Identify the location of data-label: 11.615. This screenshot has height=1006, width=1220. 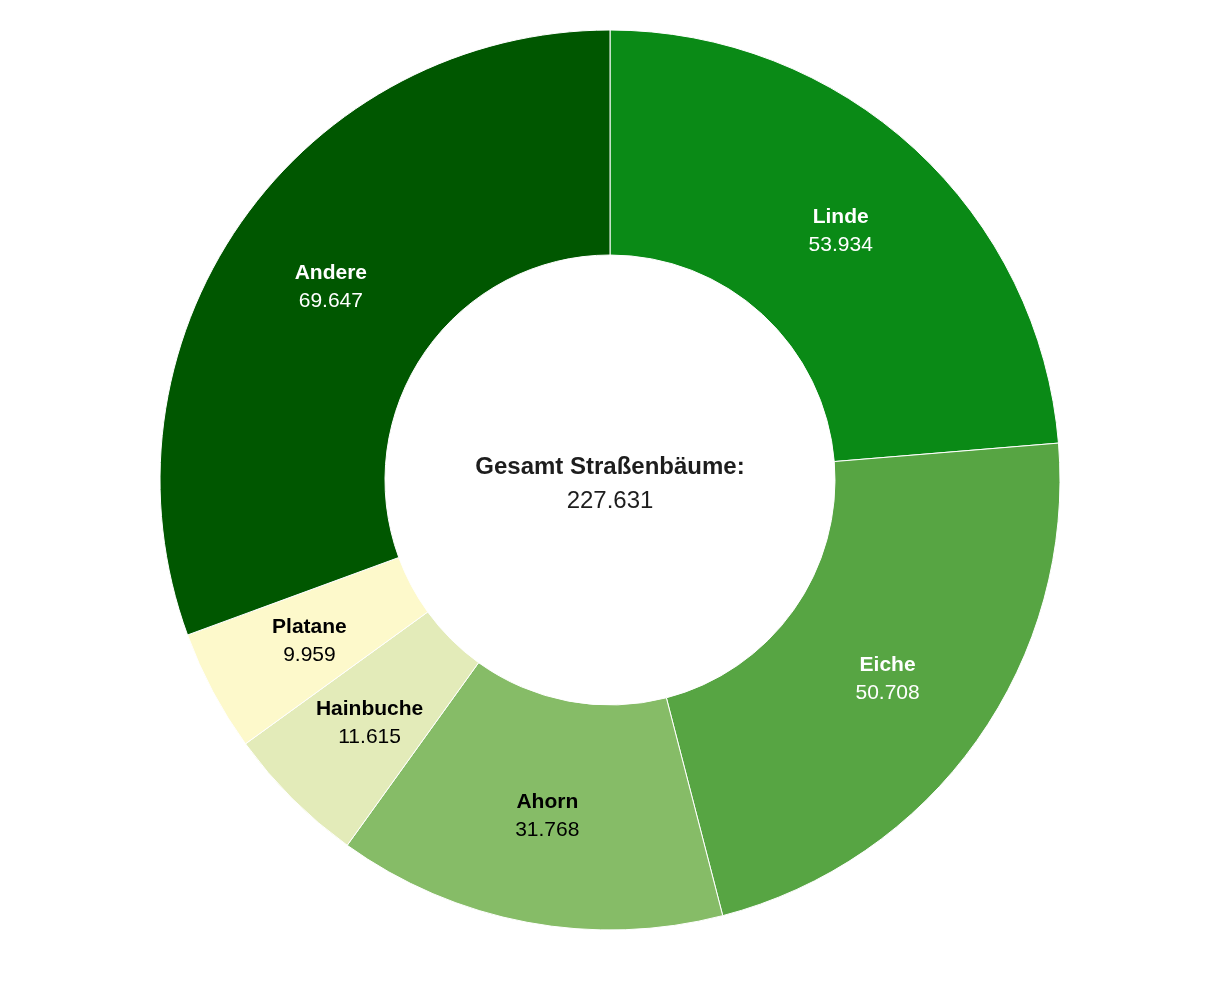
(369, 735).